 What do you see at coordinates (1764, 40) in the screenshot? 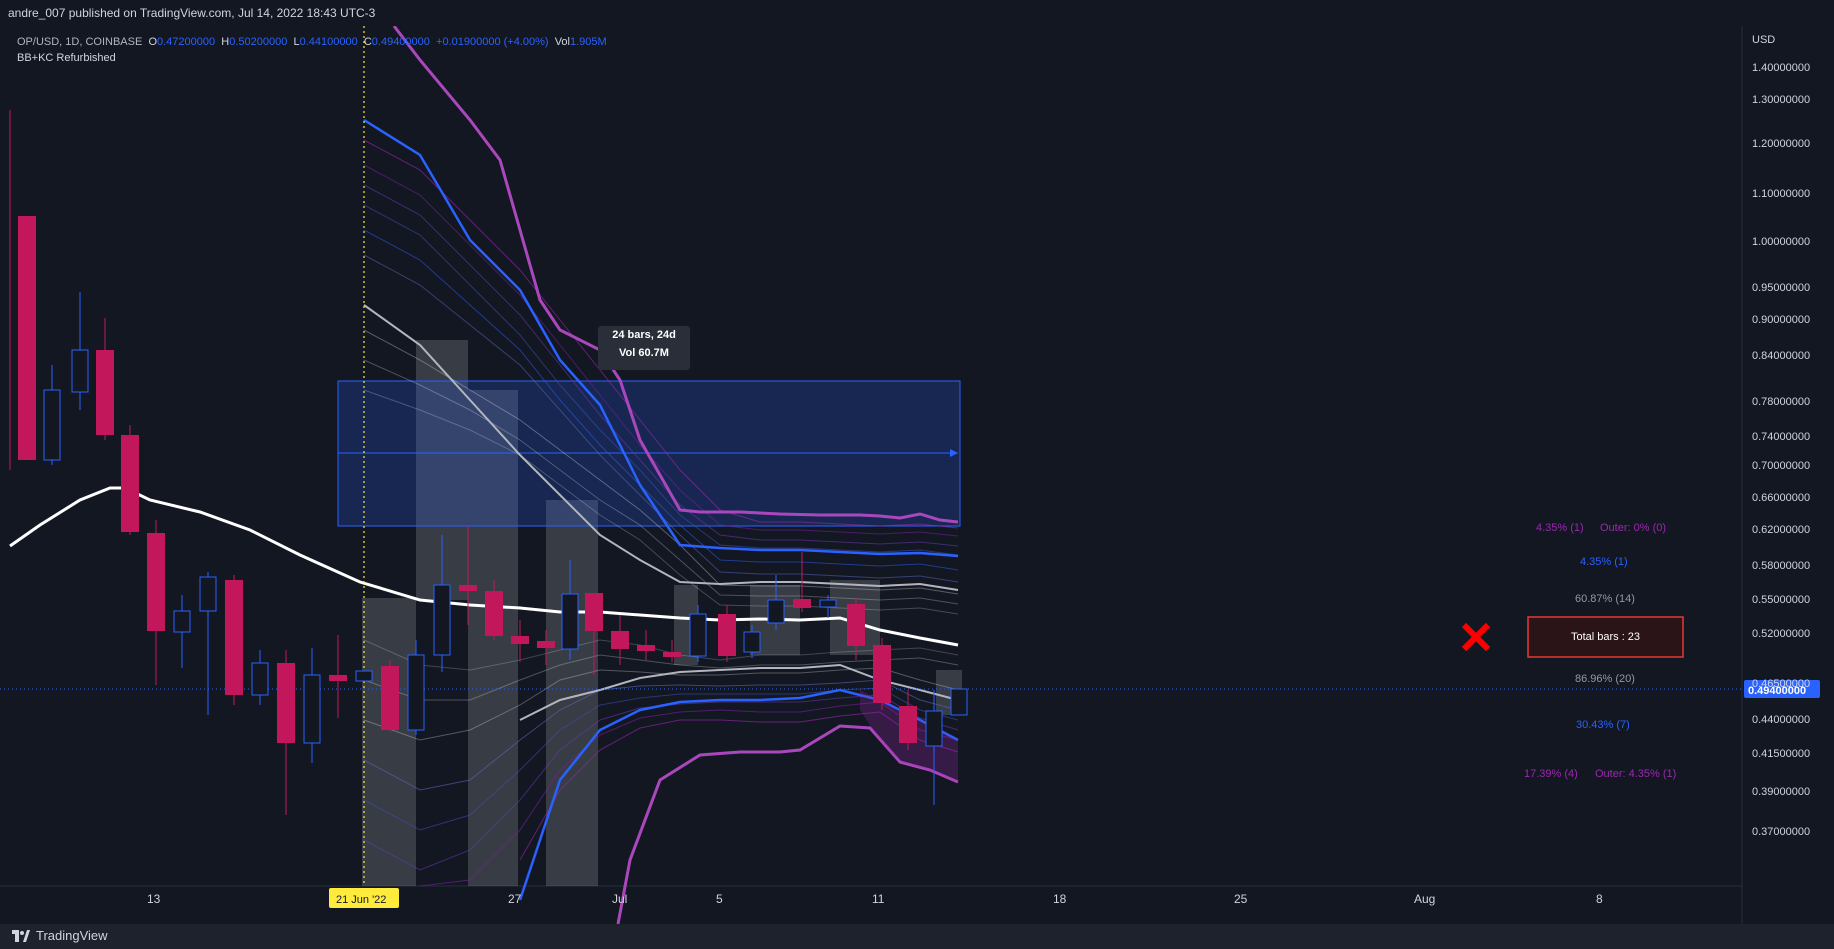
I see `currency-label: USD` at bounding box center [1764, 40].